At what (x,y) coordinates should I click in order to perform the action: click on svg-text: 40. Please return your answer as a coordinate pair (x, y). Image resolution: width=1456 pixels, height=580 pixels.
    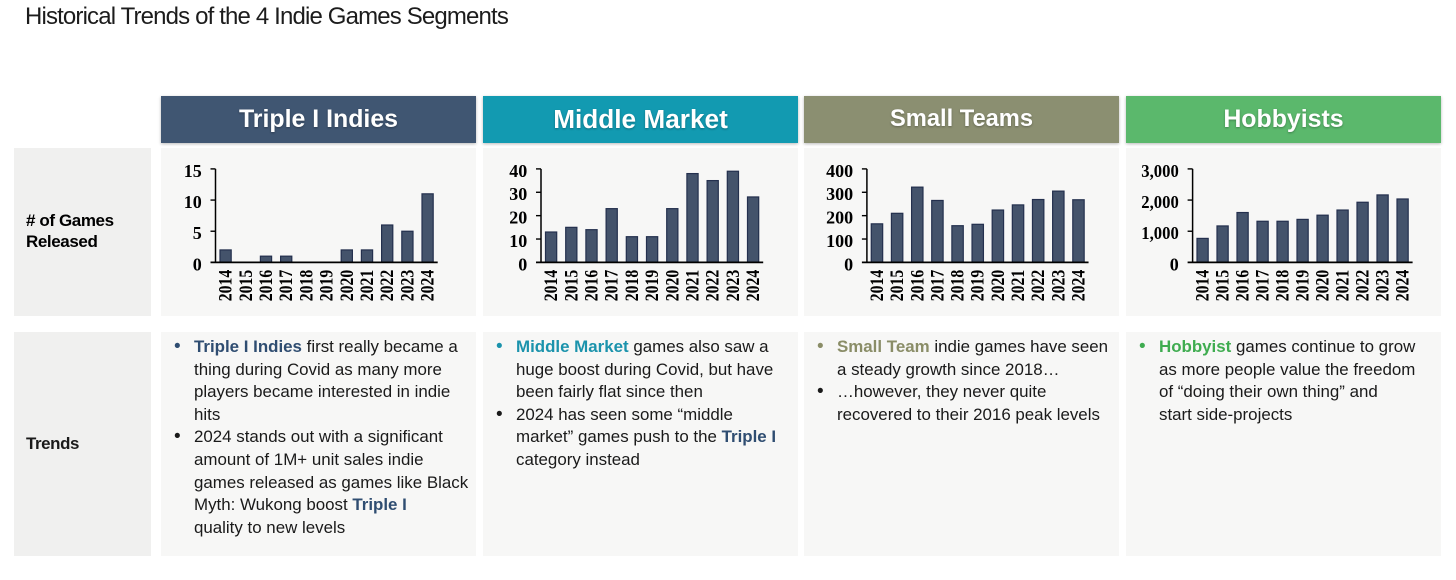
    Looking at the image, I should click on (518, 171).